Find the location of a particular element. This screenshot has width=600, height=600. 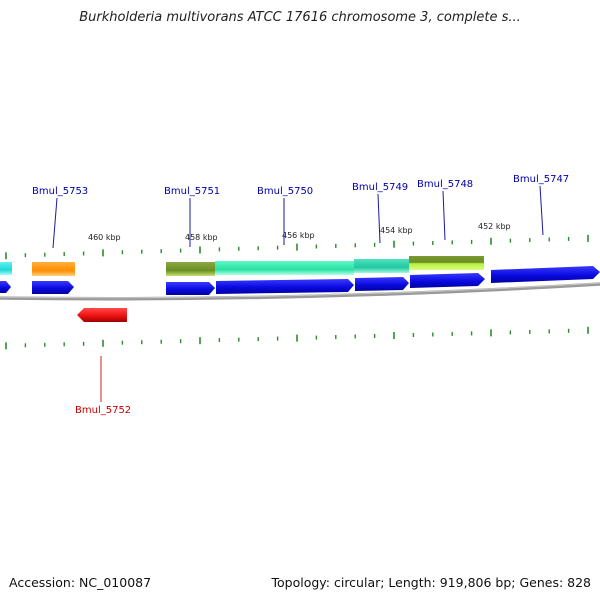

backbone is located at coordinates (300, 291).